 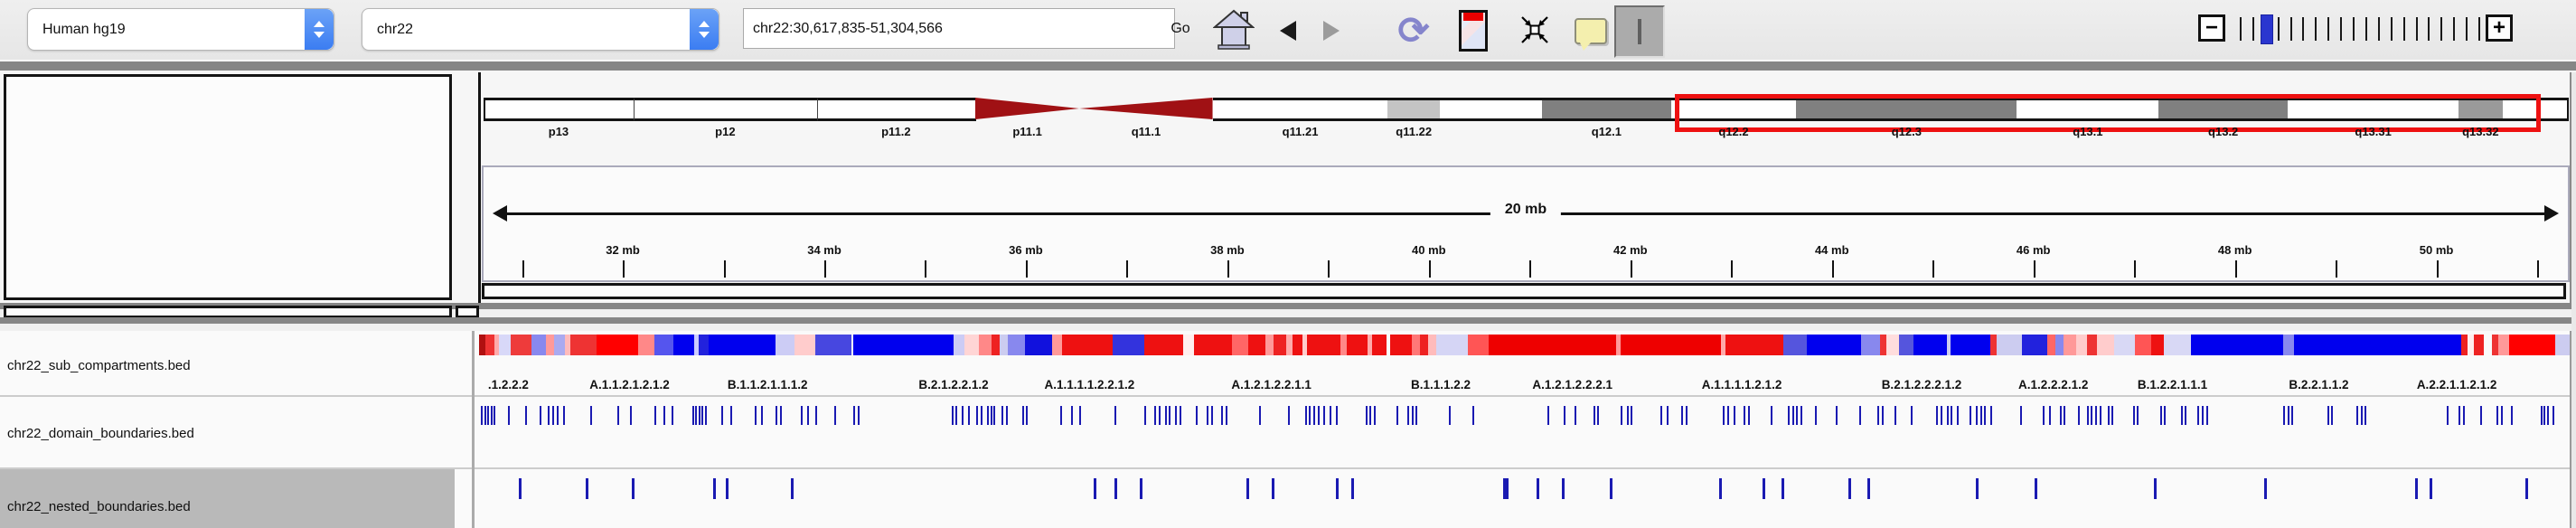 What do you see at coordinates (1146, 131) in the screenshot?
I see `band-label-q11.1: q11.1` at bounding box center [1146, 131].